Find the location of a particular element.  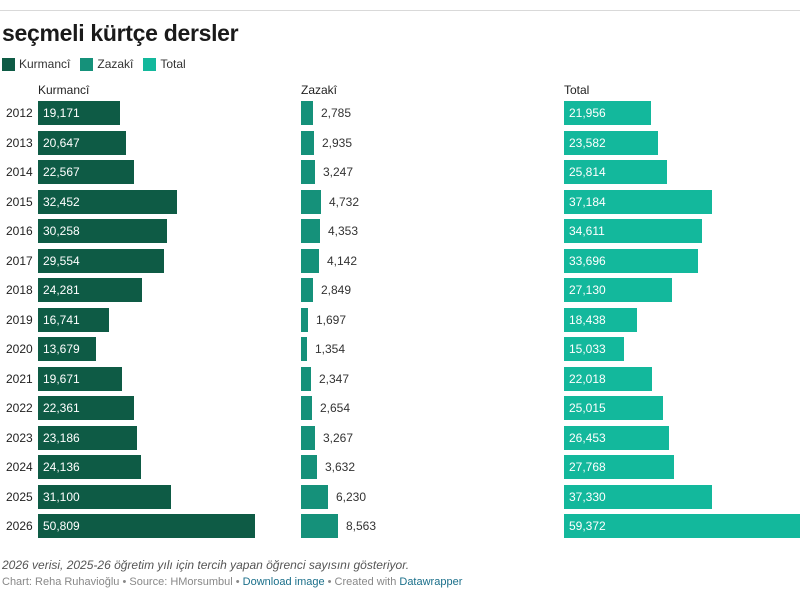

value-label-total-2024: 27,768 is located at coordinates (587, 467).